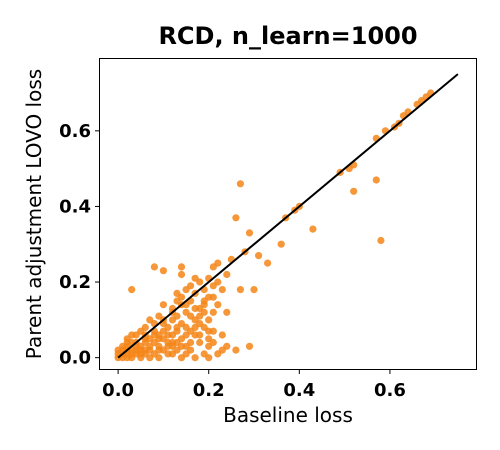 The width and height of the screenshot is (500, 450). Describe the element at coordinates (390, 390) in the screenshot. I see `x-tick-label: 0.6` at that location.